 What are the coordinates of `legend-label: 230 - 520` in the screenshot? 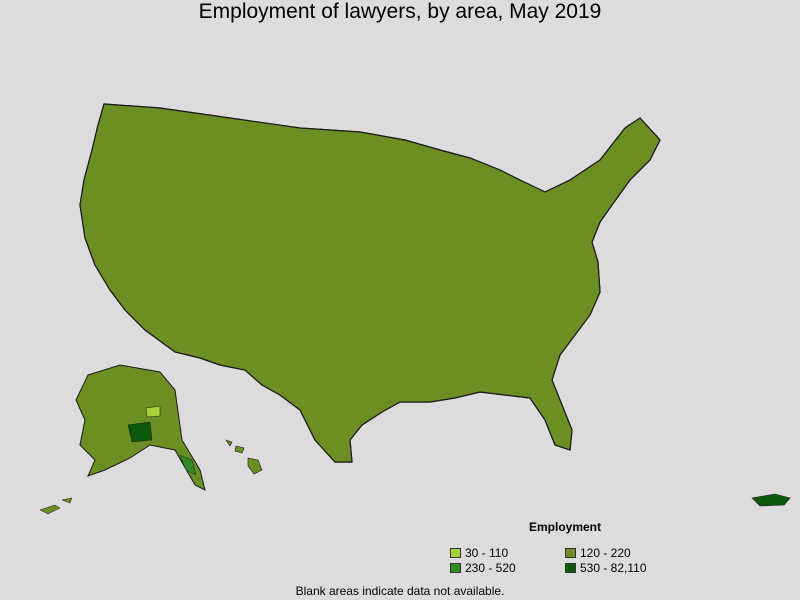 It's located at (490, 568).